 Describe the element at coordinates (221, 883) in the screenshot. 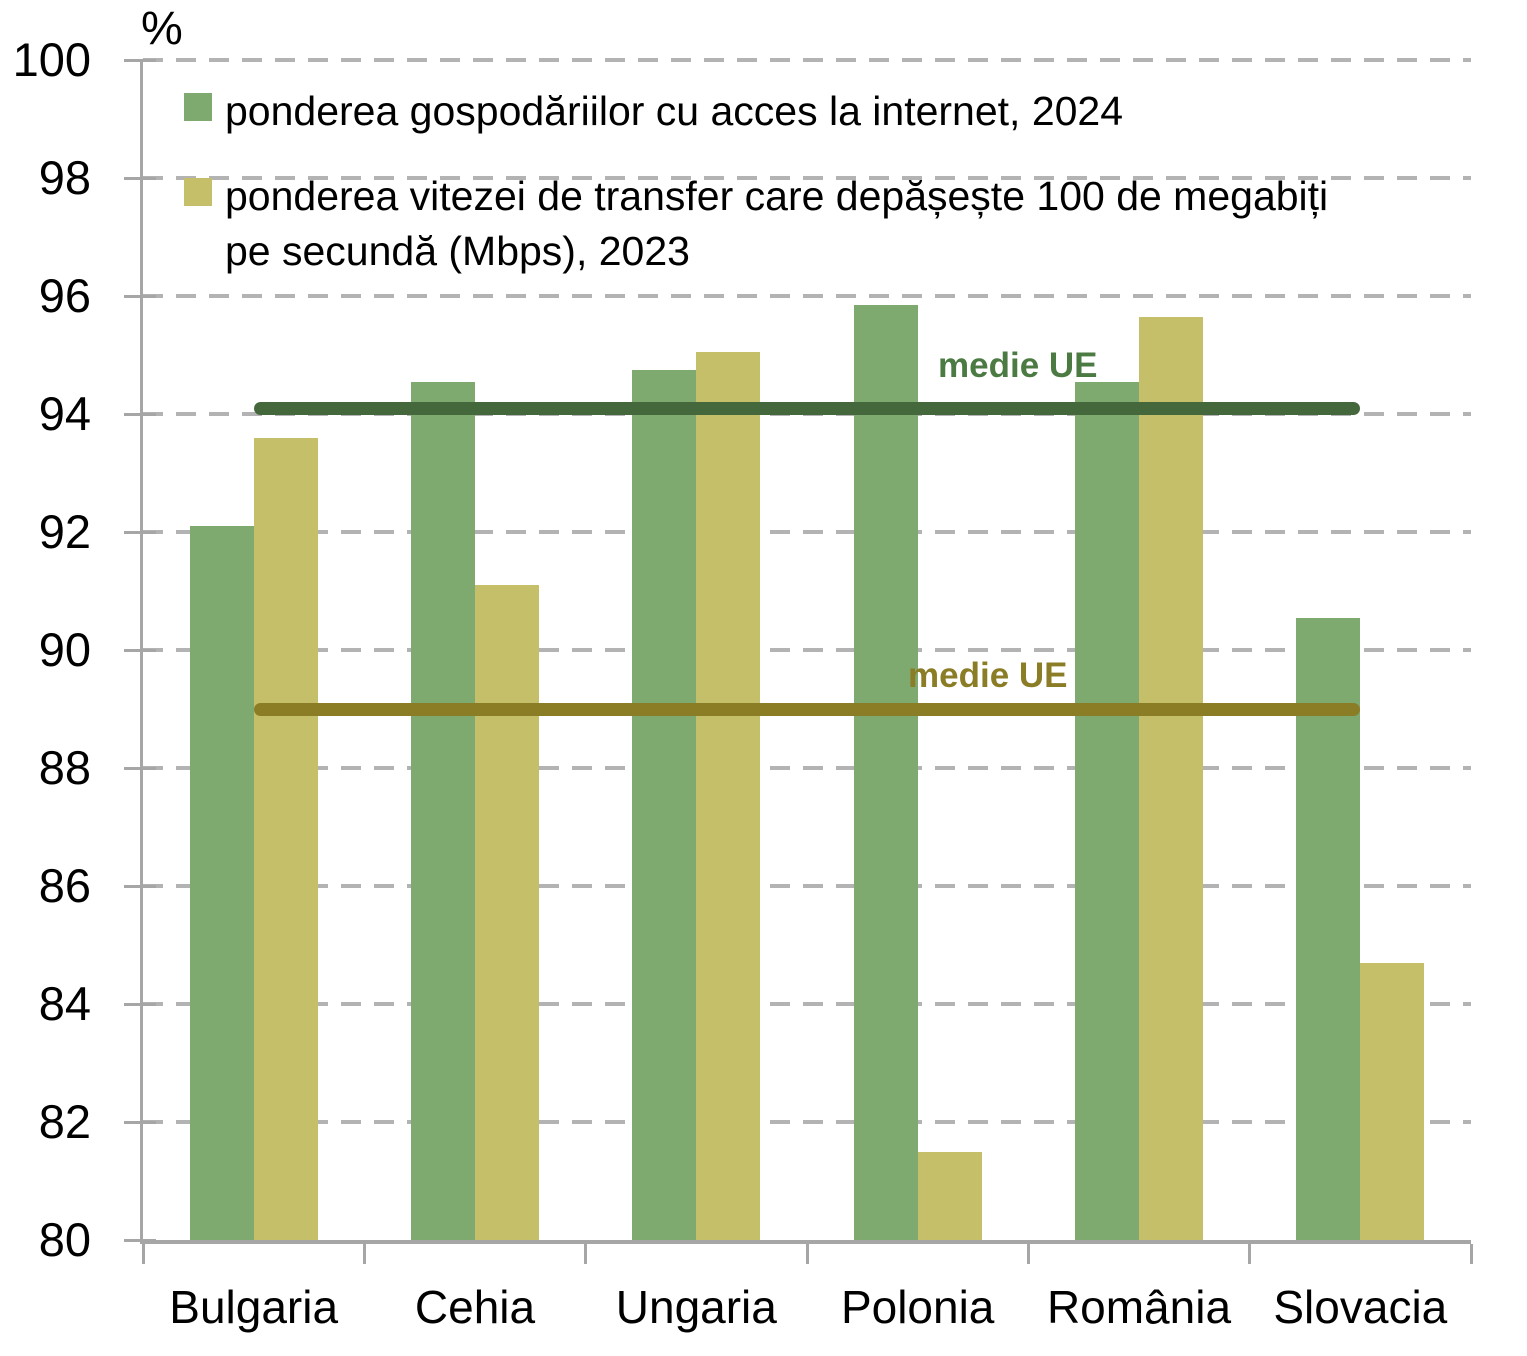

I see `bar-bulgaria-internet` at that location.